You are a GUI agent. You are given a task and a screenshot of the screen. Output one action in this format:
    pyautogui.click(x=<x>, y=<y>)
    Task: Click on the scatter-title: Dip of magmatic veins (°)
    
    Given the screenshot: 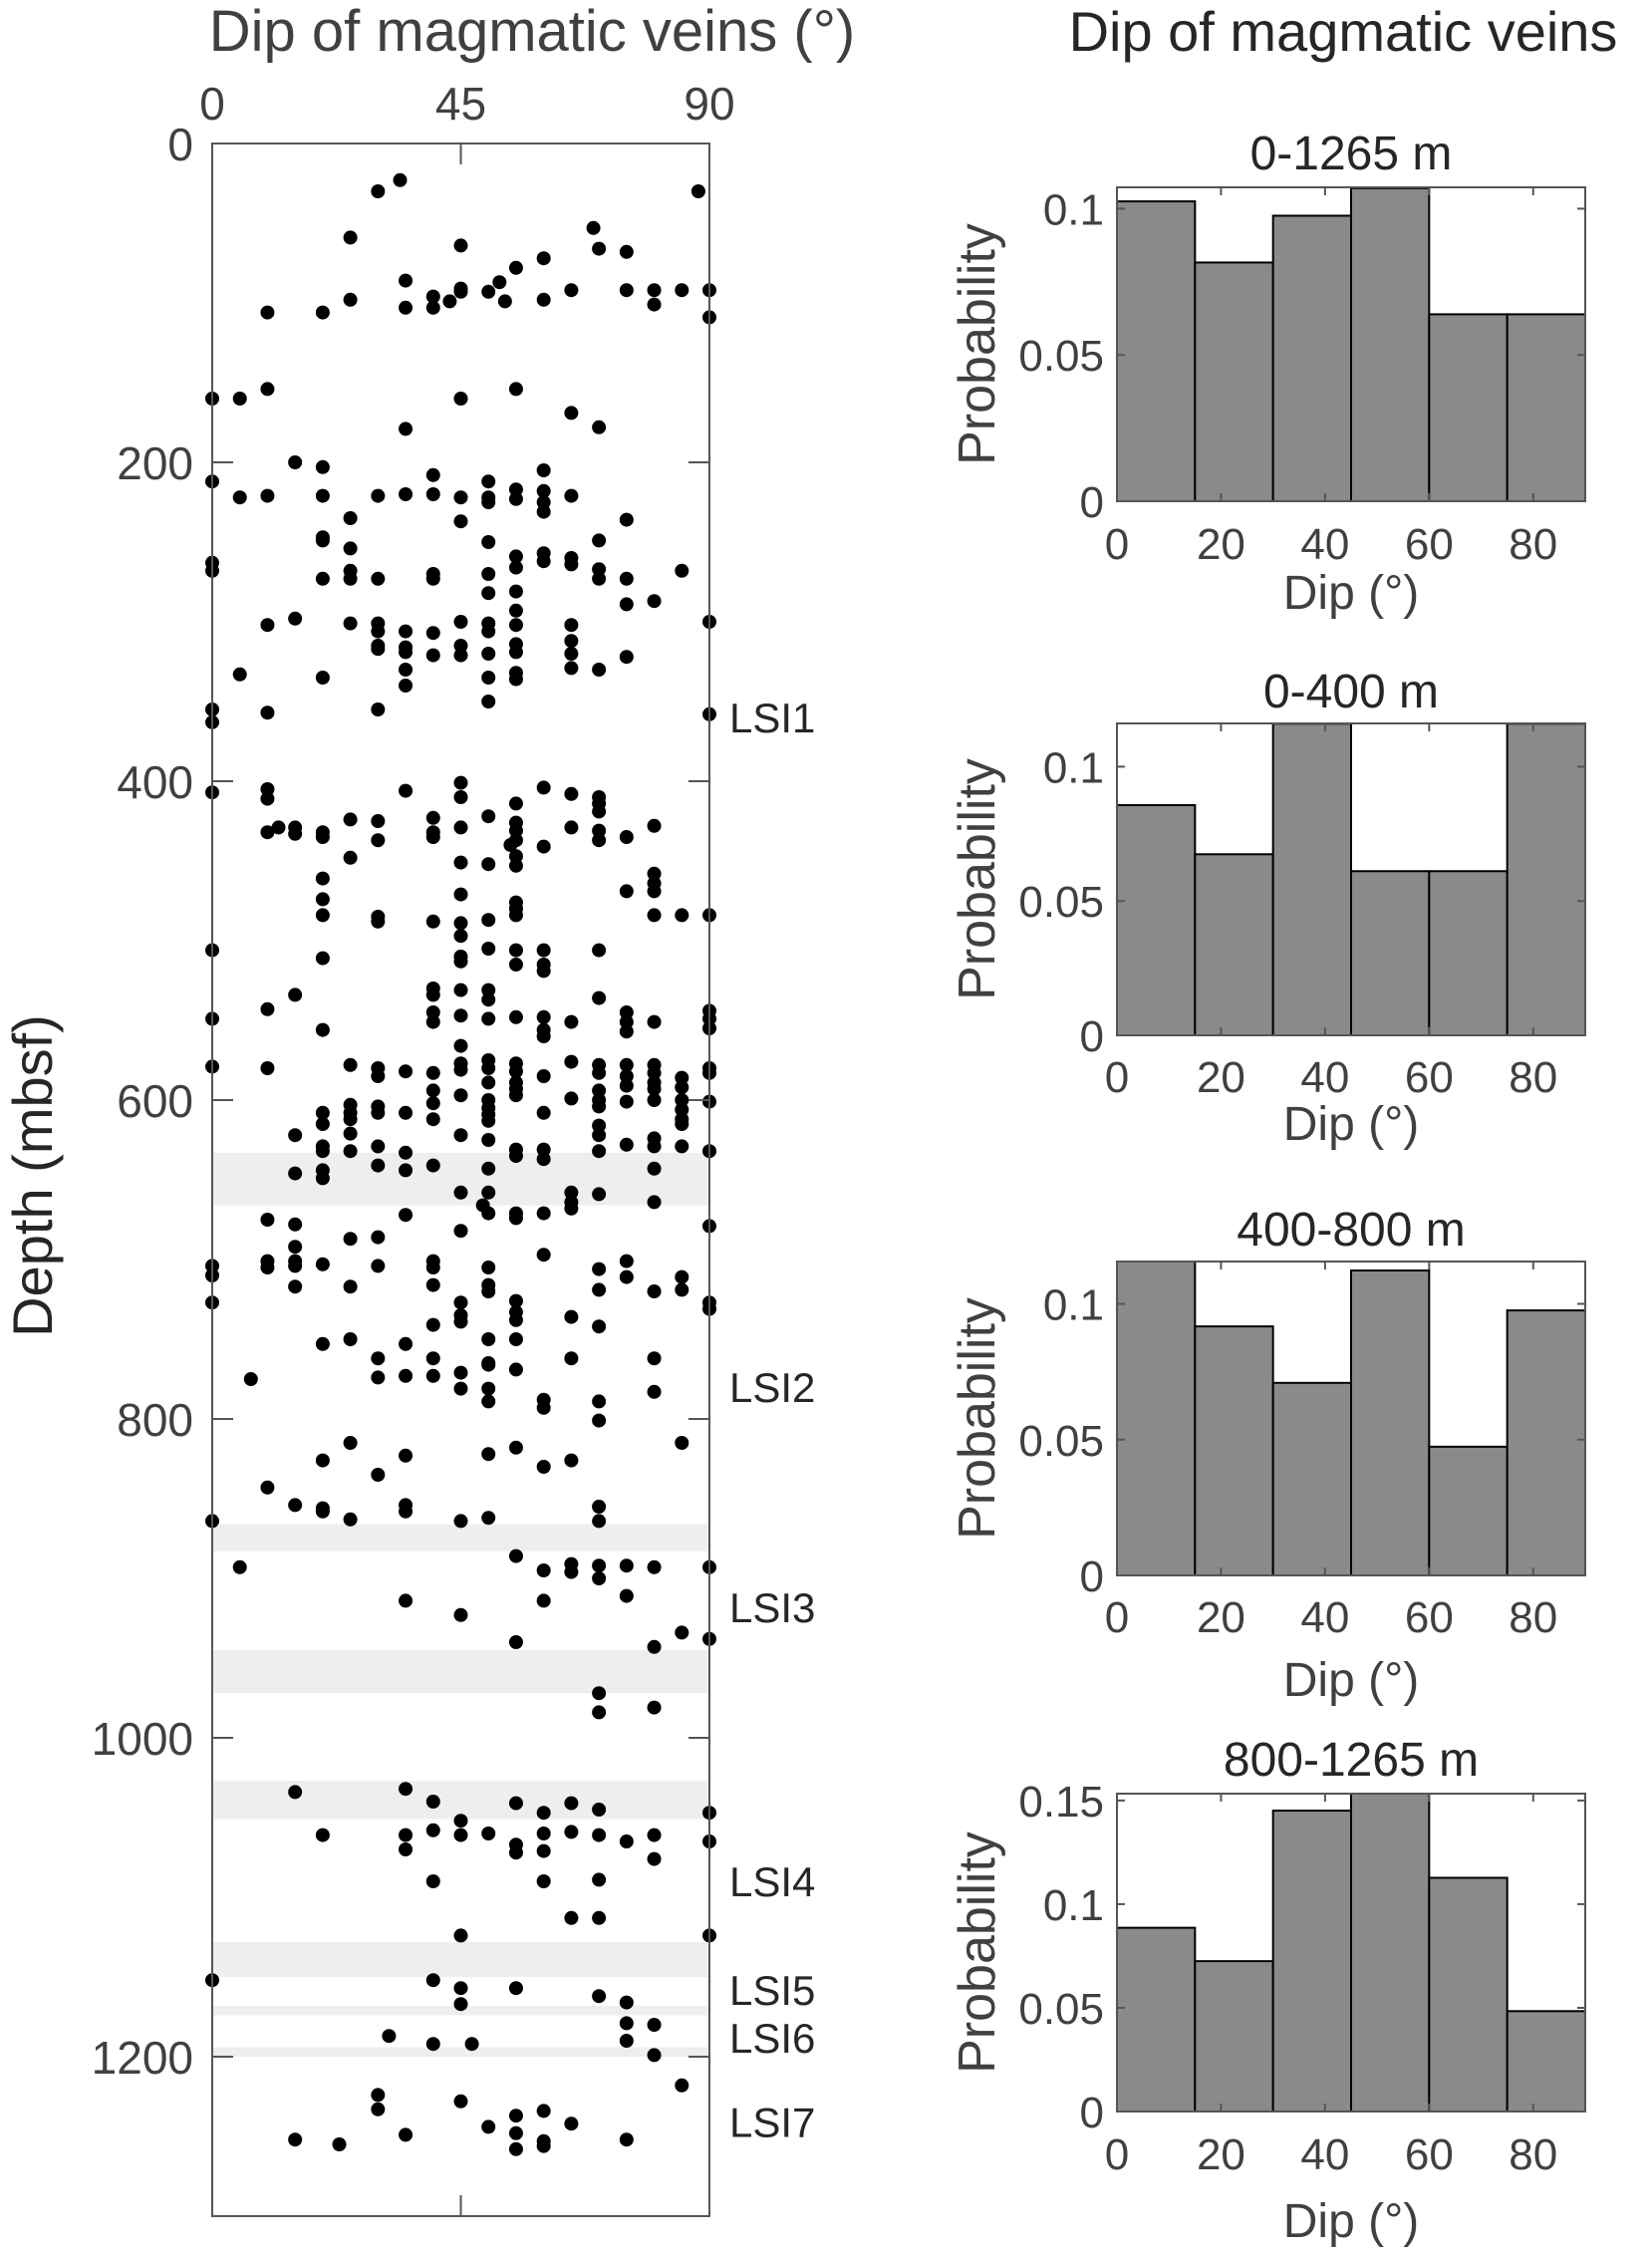 What is the action you would take?
    pyautogui.click(x=532, y=32)
    